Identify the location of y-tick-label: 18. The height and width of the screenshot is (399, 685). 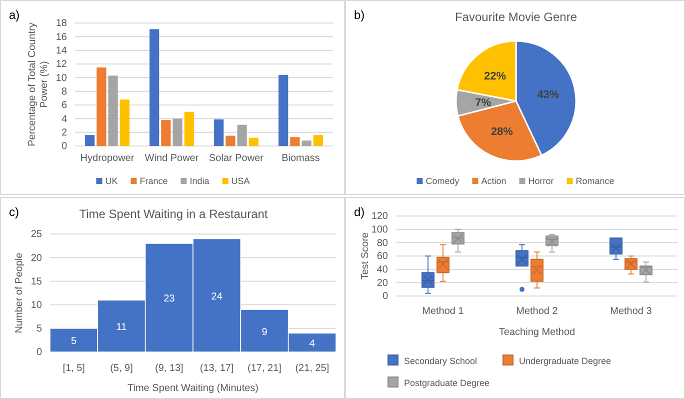
(62, 24).